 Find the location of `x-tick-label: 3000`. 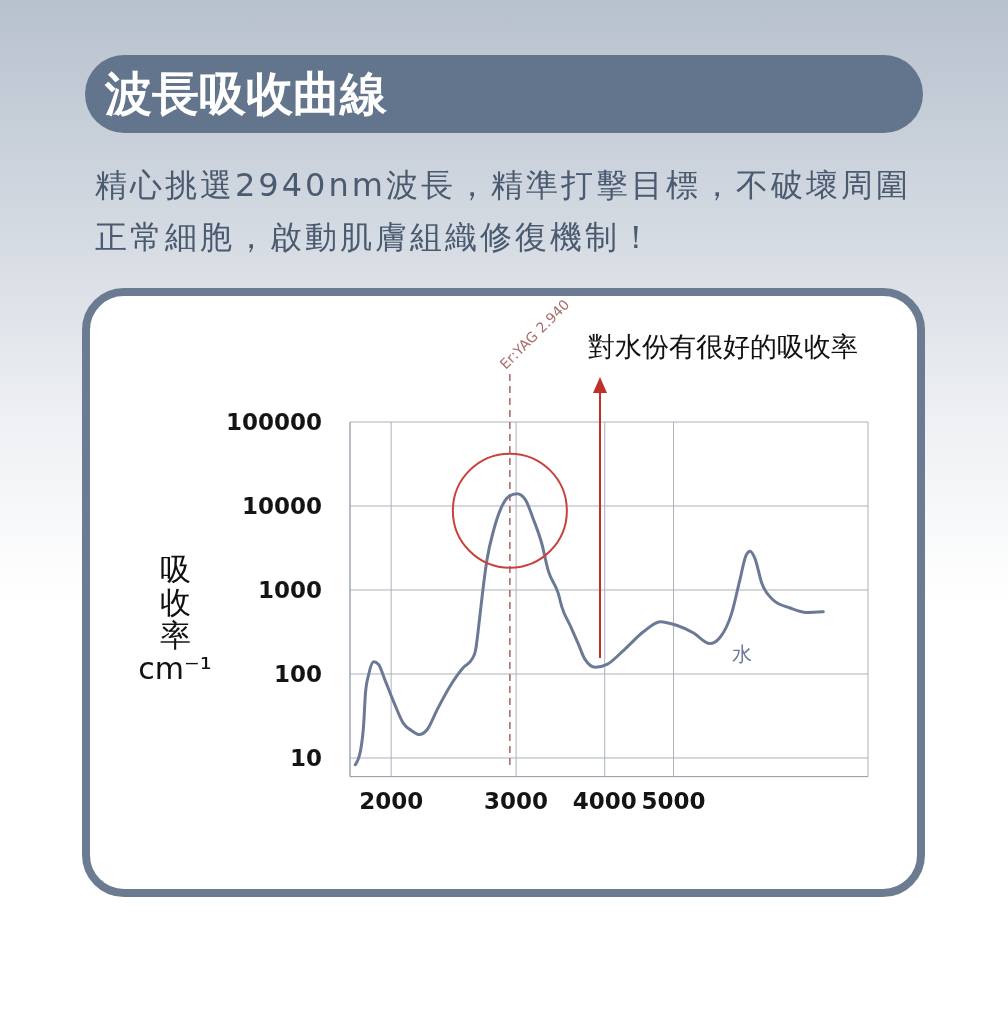

x-tick-label: 3000 is located at coordinates (516, 800).